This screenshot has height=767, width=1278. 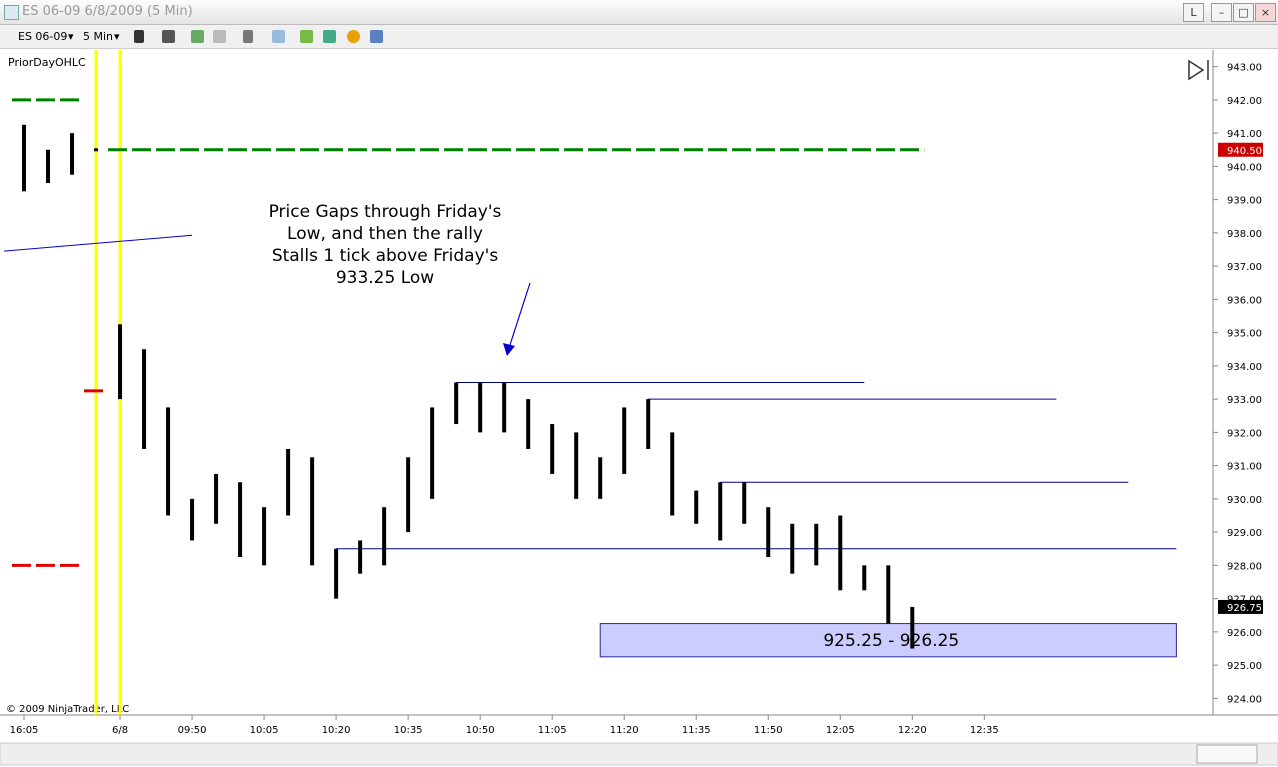 I want to click on y-tick-label: 924.00, so click(x=1244, y=699).